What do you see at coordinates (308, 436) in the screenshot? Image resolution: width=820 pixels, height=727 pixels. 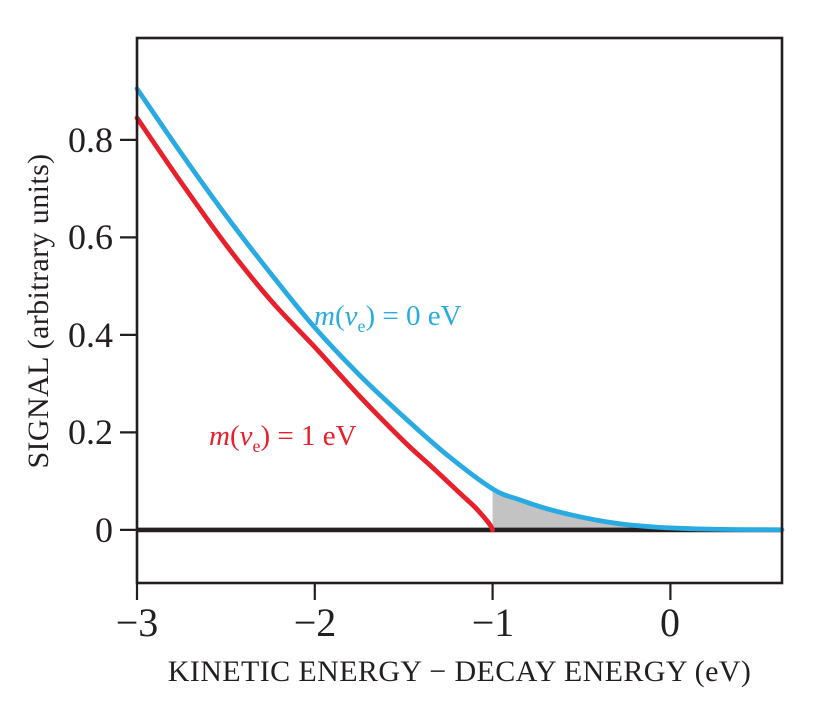 I see `curve-label-value: ) = 1 eV` at bounding box center [308, 436].